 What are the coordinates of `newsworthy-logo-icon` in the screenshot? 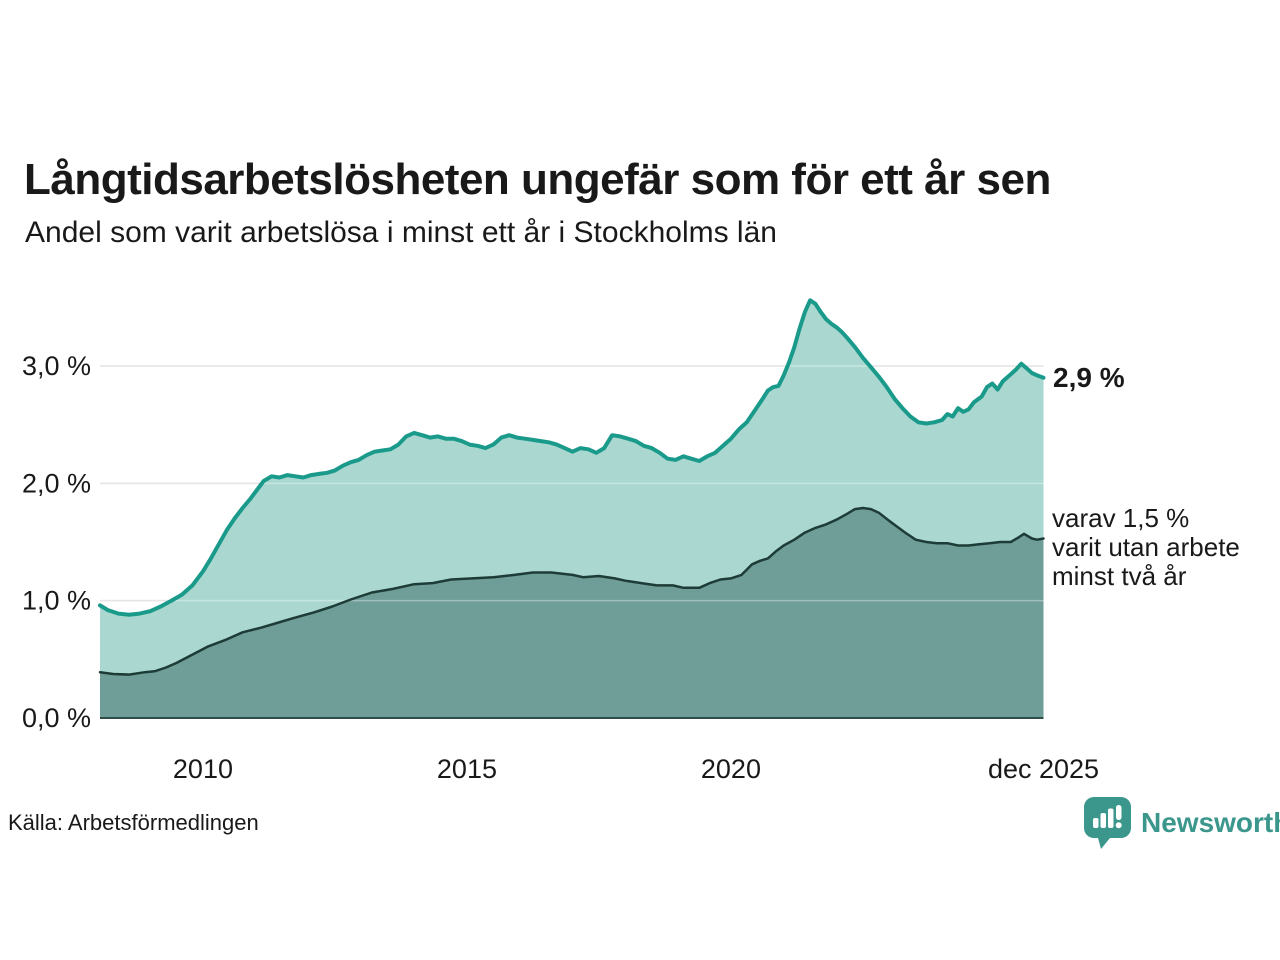 It's located at (1107, 823).